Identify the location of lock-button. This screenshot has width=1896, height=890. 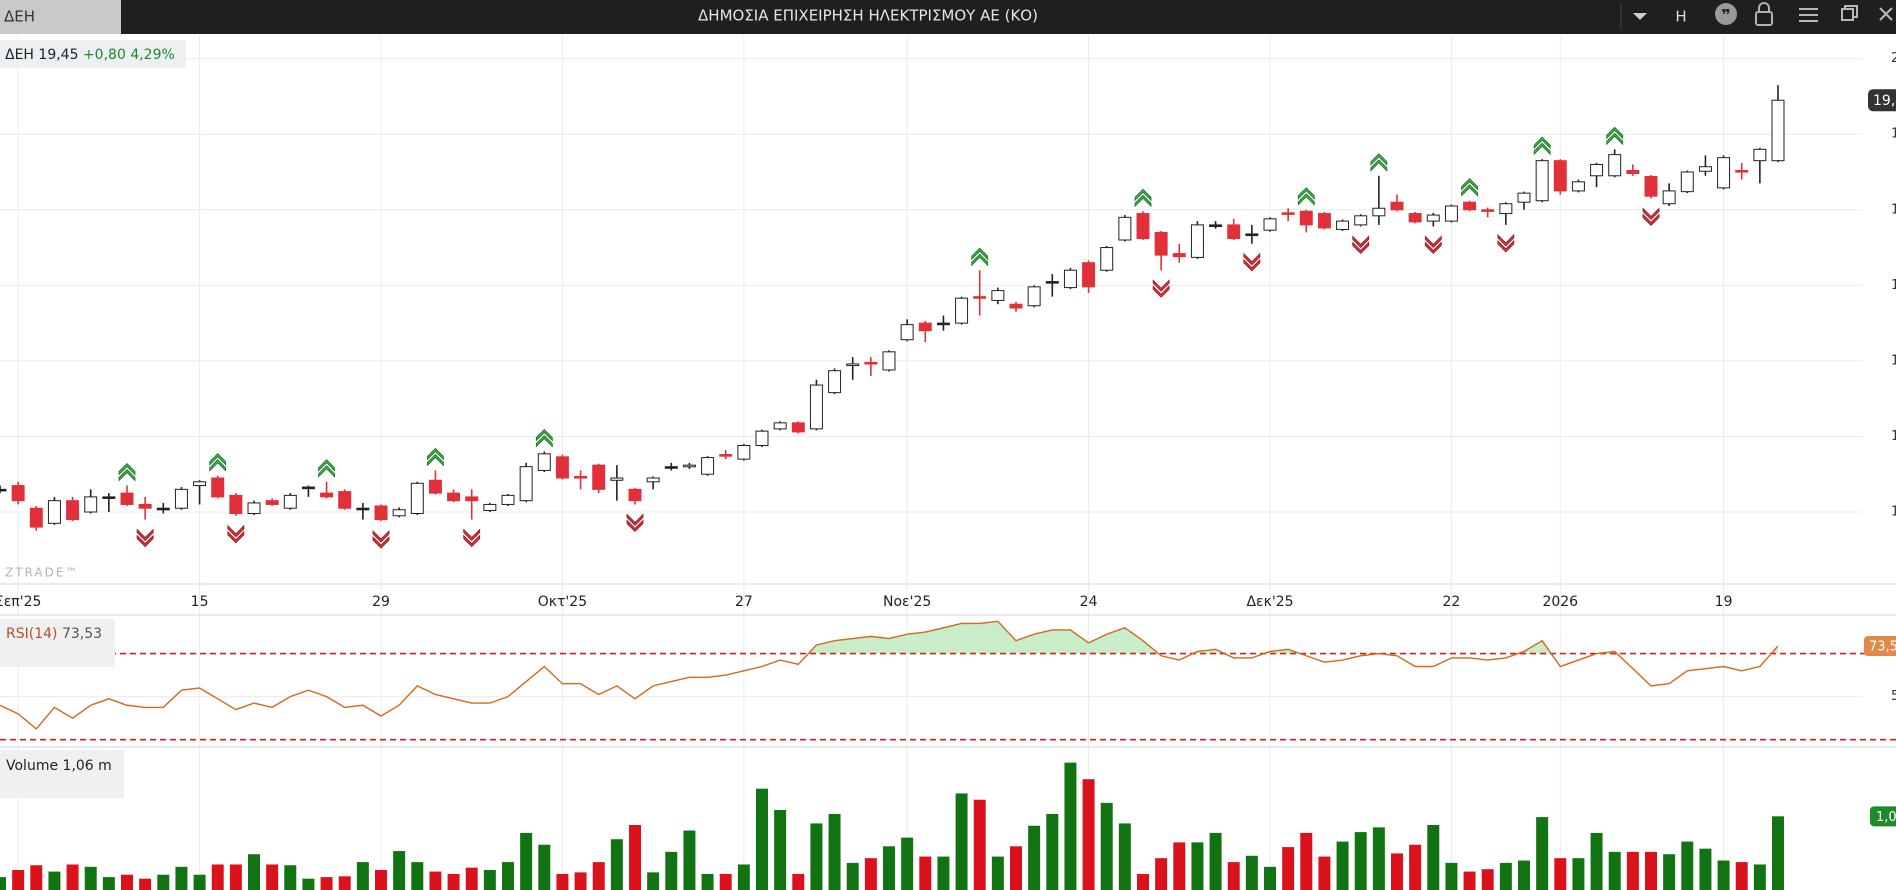
(1764, 14).